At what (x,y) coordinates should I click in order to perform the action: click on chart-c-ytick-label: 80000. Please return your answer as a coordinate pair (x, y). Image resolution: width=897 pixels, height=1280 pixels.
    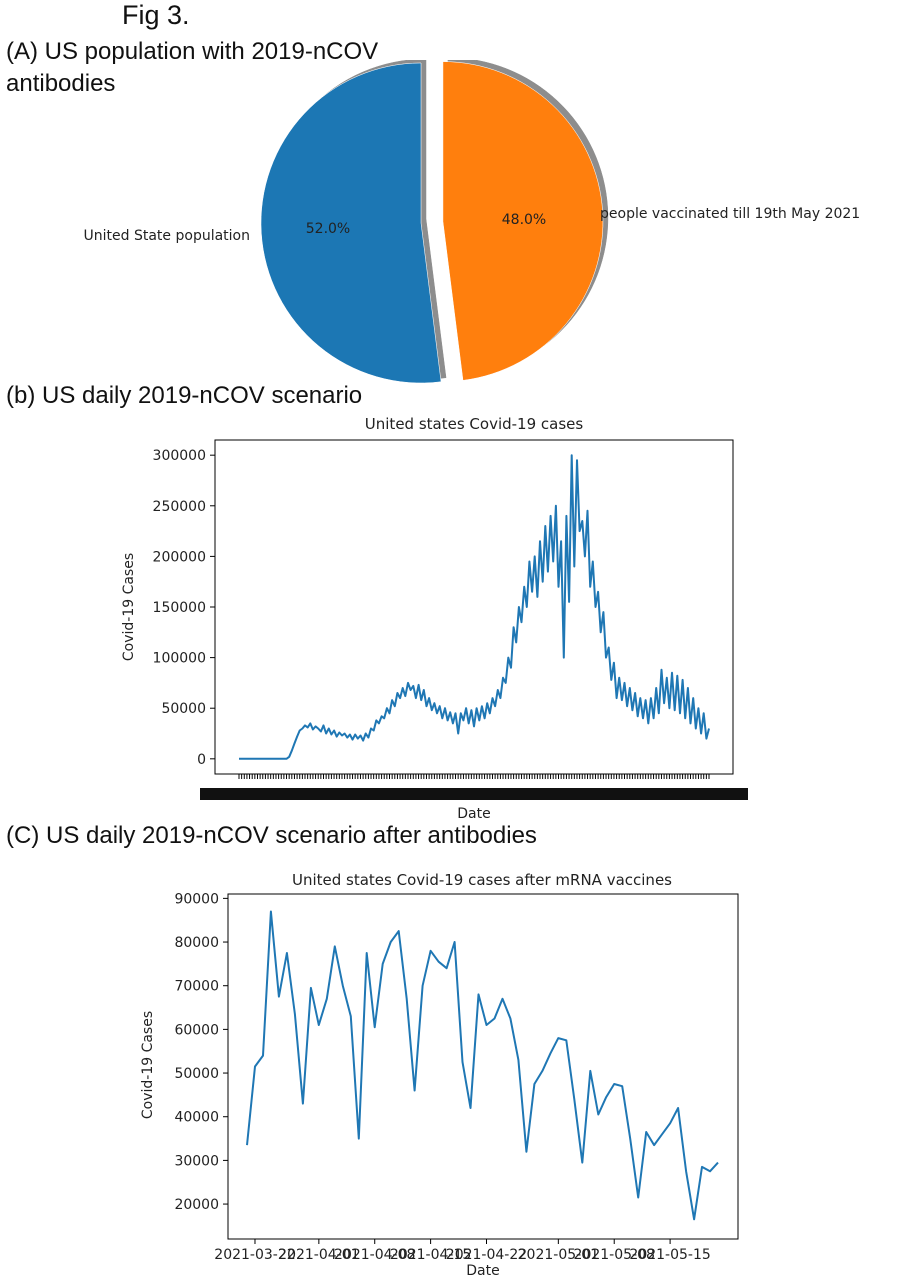
    Looking at the image, I should click on (196, 943).